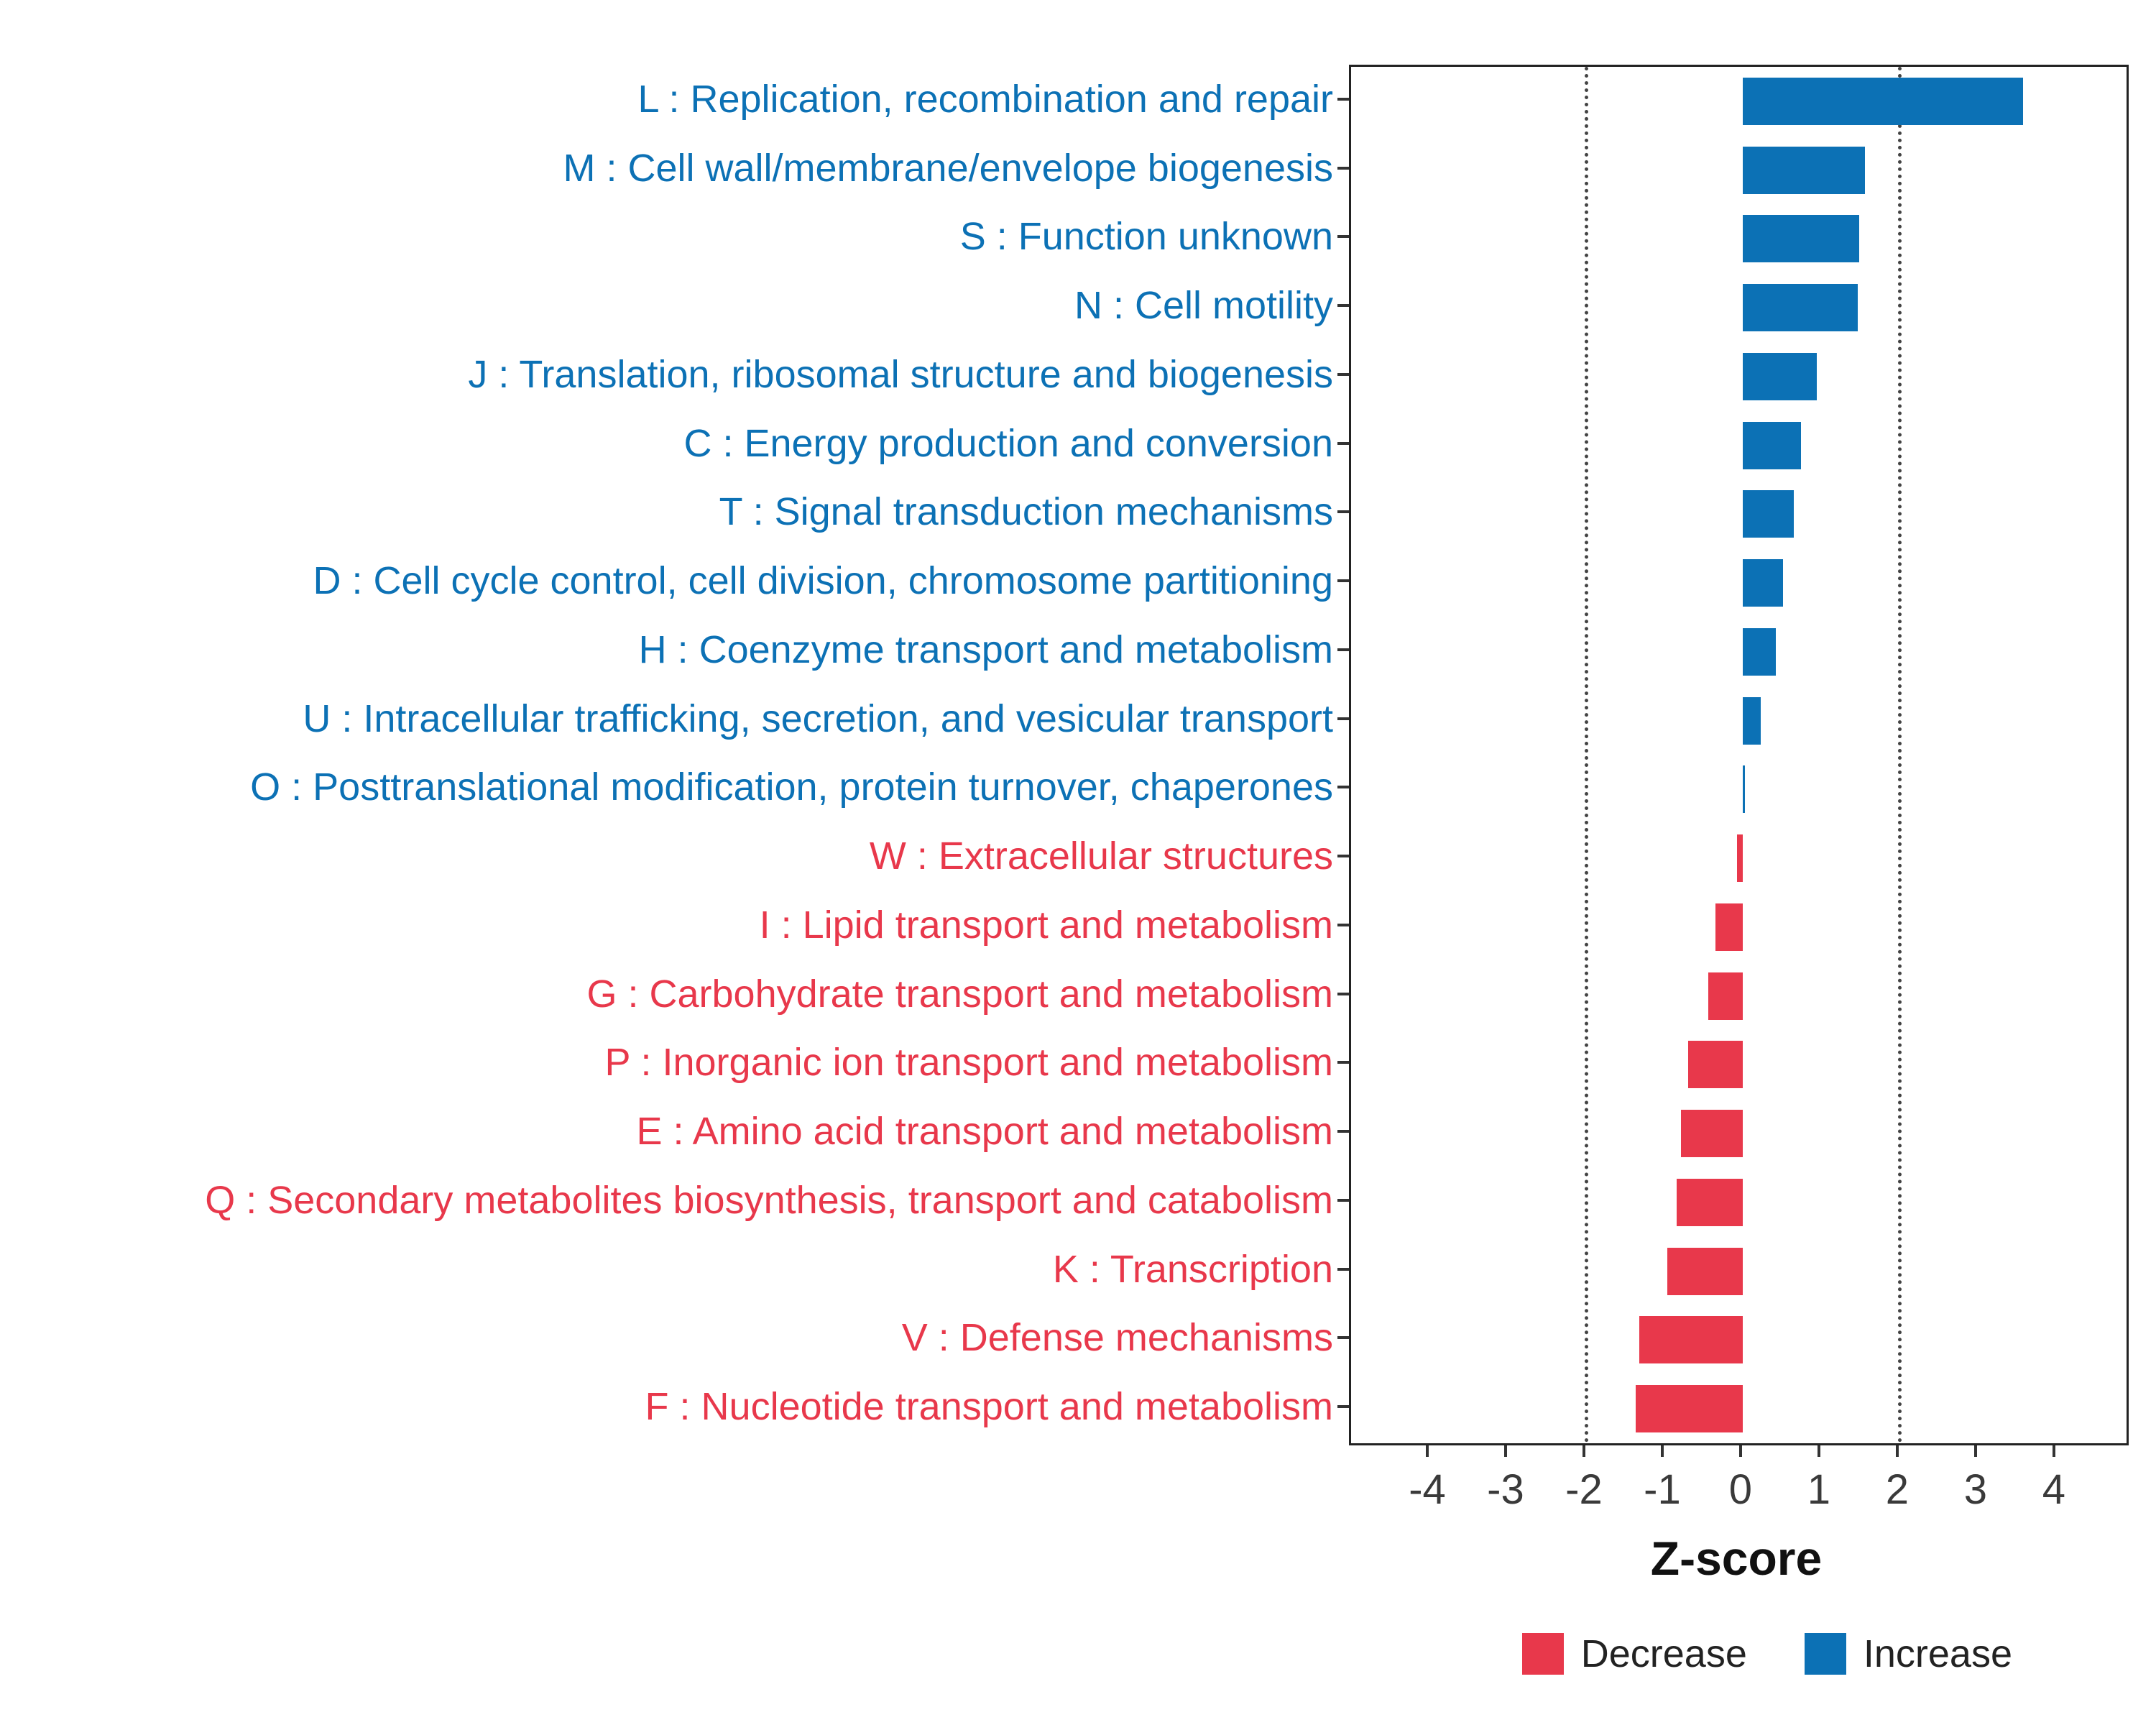 This screenshot has width=2156, height=1725. Describe the element at coordinates (1897, 1489) in the screenshot. I see `x-tick-label: 2` at that location.